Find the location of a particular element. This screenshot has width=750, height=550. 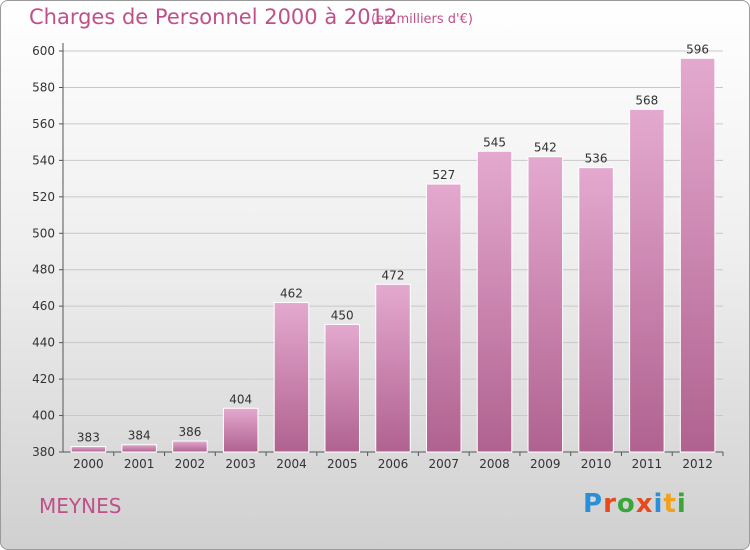

data-label: 450 is located at coordinates (342, 315).